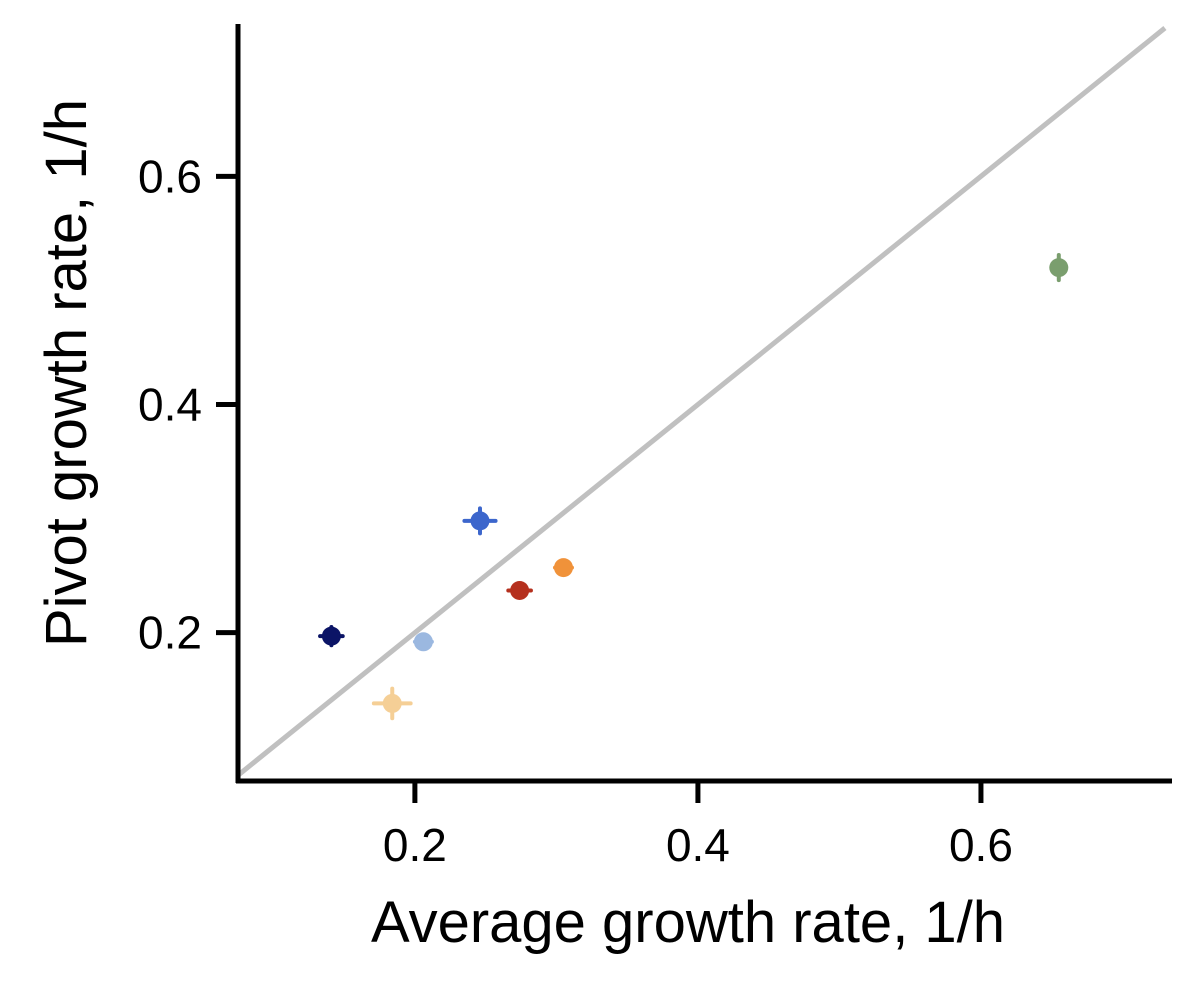 This screenshot has width=1200, height=991. What do you see at coordinates (981, 845) in the screenshot?
I see `x-tick-label: 0.6` at bounding box center [981, 845].